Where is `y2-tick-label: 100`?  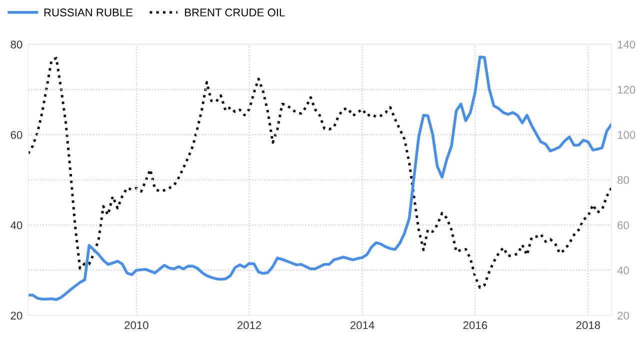
y2-tick-label: 100 is located at coordinates (627, 134).